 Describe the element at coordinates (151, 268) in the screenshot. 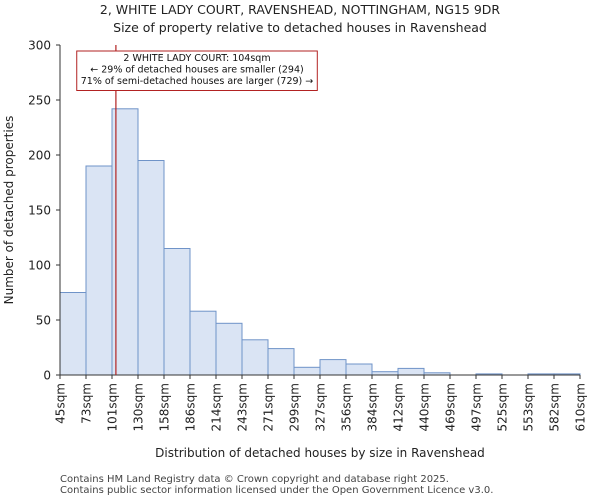

I see `bar-130sqm` at that location.